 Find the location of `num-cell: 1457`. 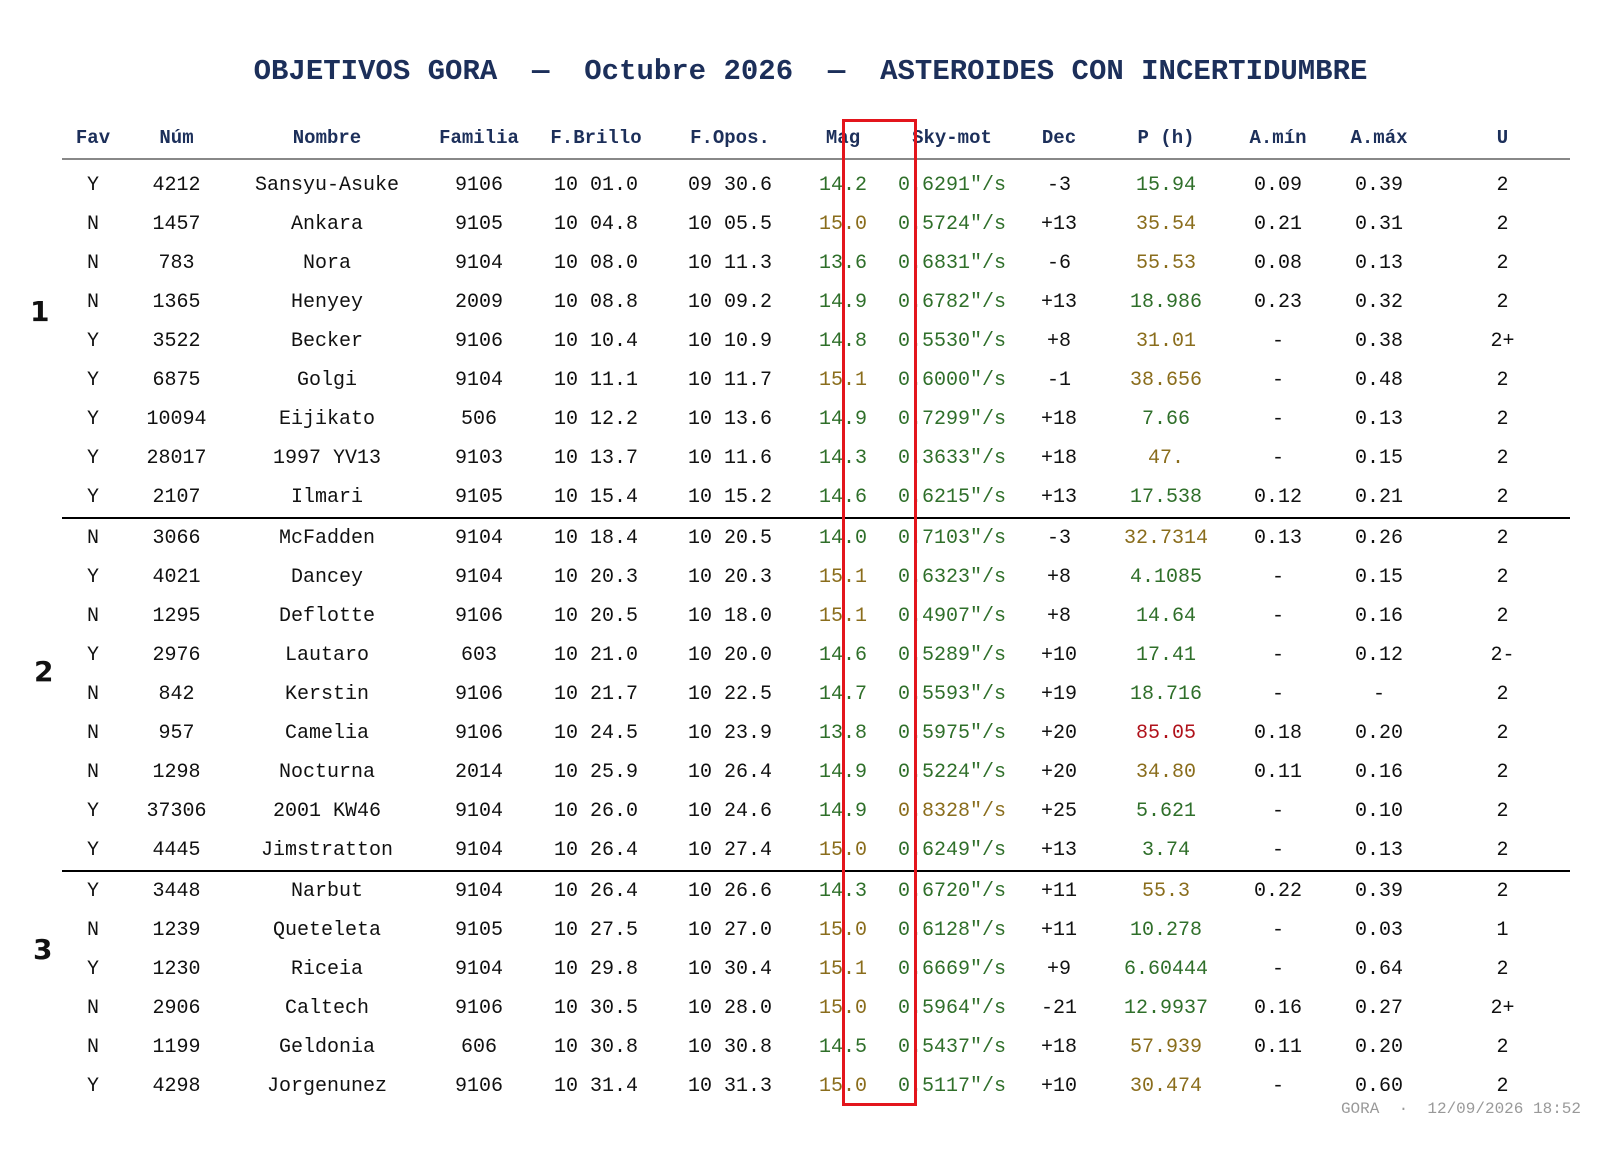

num-cell: 1457 is located at coordinates (176, 224).